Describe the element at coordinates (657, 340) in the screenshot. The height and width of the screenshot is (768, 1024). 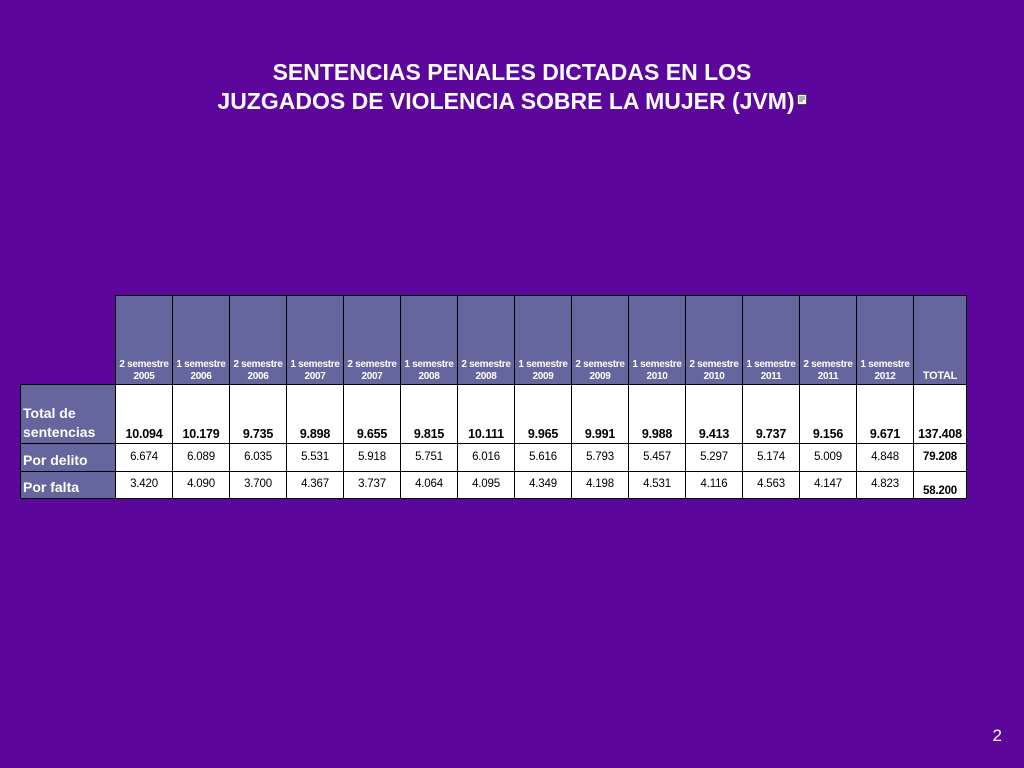
I see `column-header: 1 semestre 2010` at that location.